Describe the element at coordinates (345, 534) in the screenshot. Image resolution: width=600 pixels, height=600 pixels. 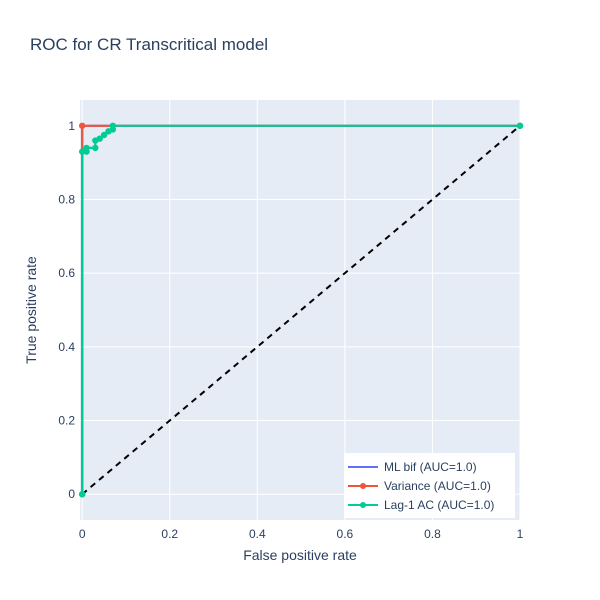
I see `x-tick-label: 0.6` at that location.